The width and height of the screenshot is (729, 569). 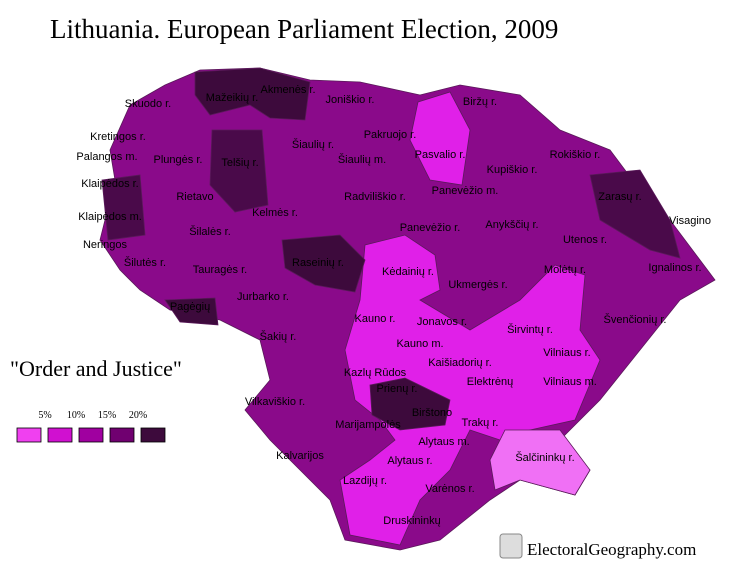 I want to click on region-label: Mažeikių r., so click(x=232, y=98).